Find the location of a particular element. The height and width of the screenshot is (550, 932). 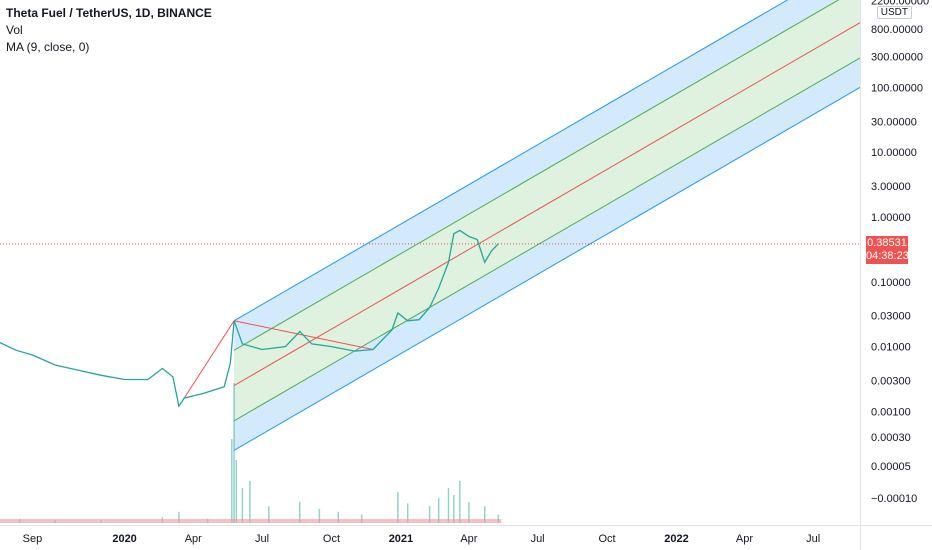

time-axis: Sep 2020 Apr Jul Oct 2021 Apr Jul Oct 2022 Apr Jul is located at coordinates (466, 535).